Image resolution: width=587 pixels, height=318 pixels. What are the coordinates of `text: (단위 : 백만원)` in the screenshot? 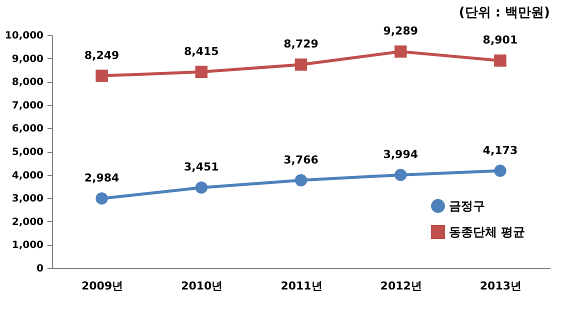 It's located at (504, 13).